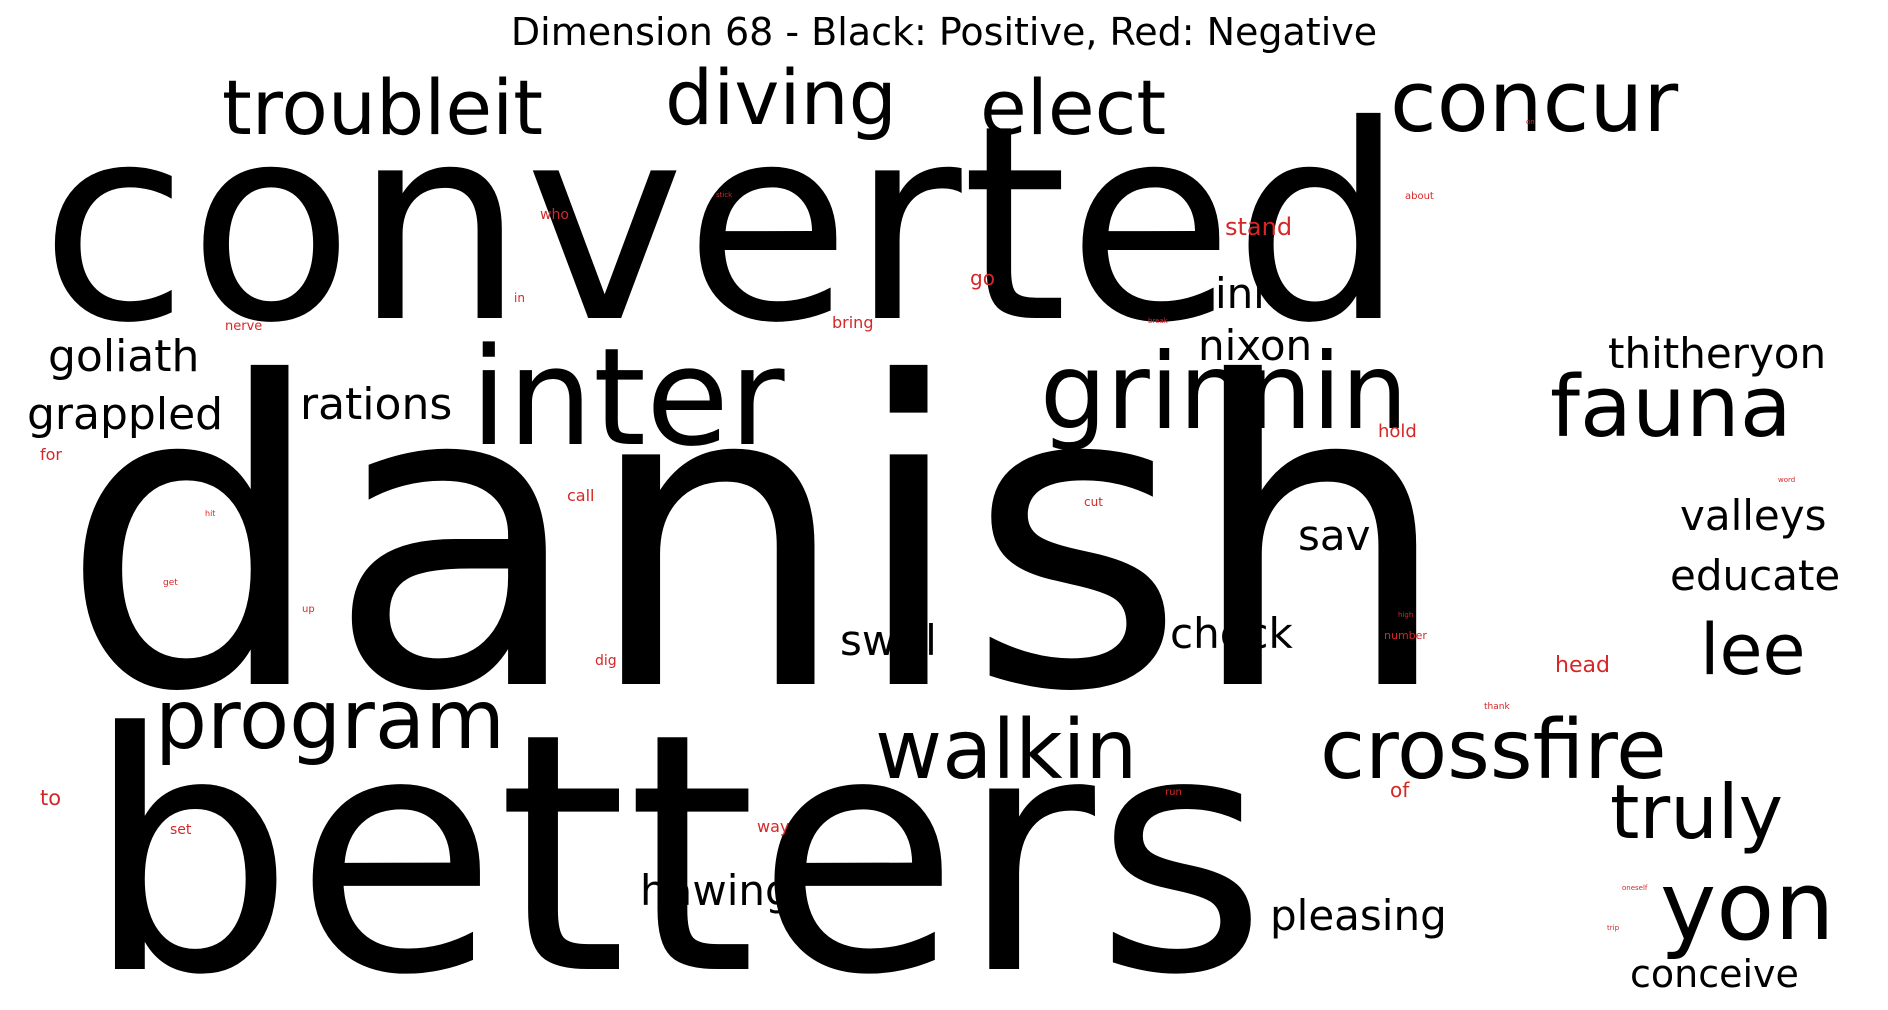 The width and height of the screenshot is (1888, 1010). I want to click on word-run: run, so click(1173, 792).